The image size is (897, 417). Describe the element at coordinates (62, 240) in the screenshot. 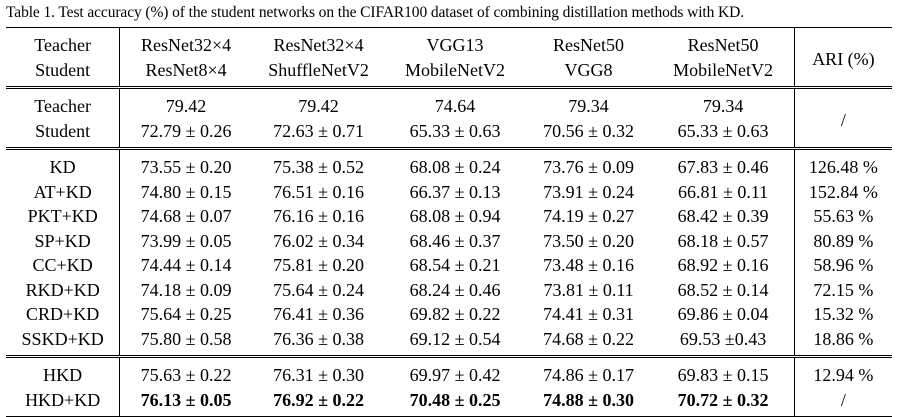

I see `row-label: SP+KD` at that location.